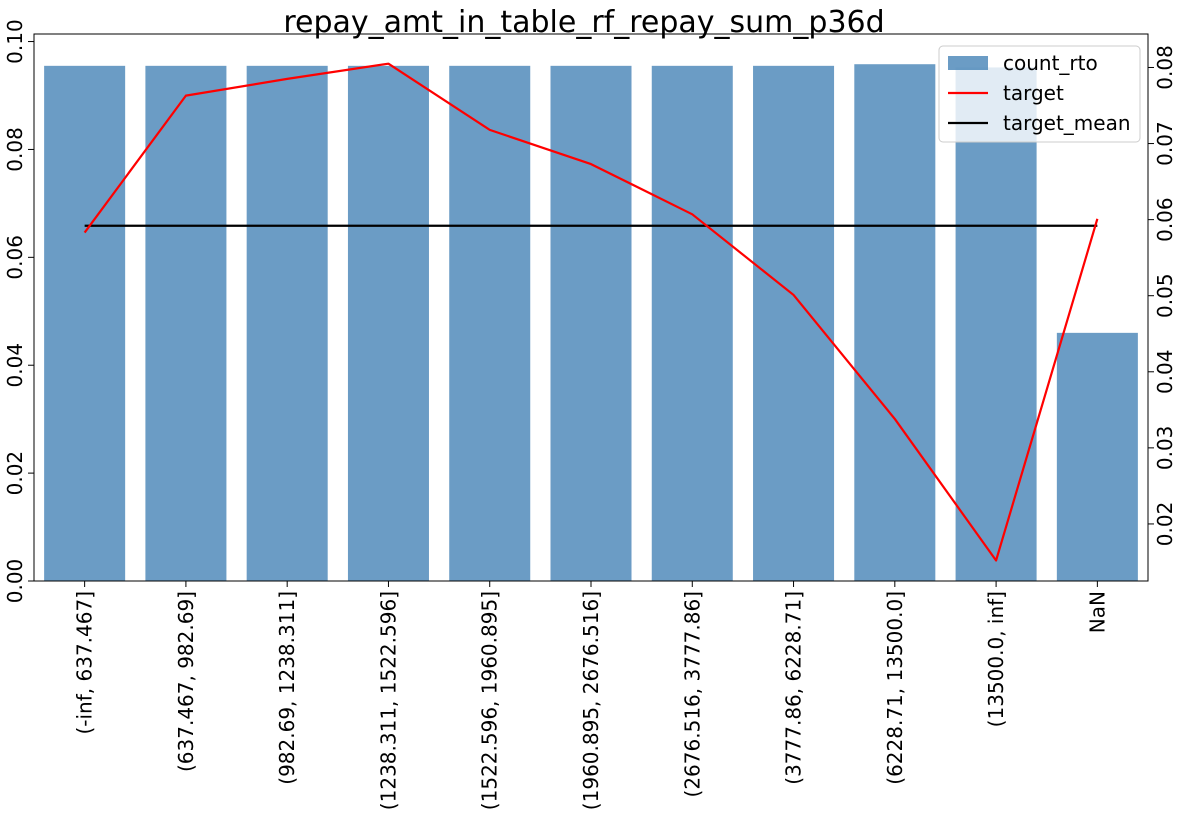  Describe the element at coordinates (15, 41) in the screenshot. I see `left-tick-label: 0.10` at that location.